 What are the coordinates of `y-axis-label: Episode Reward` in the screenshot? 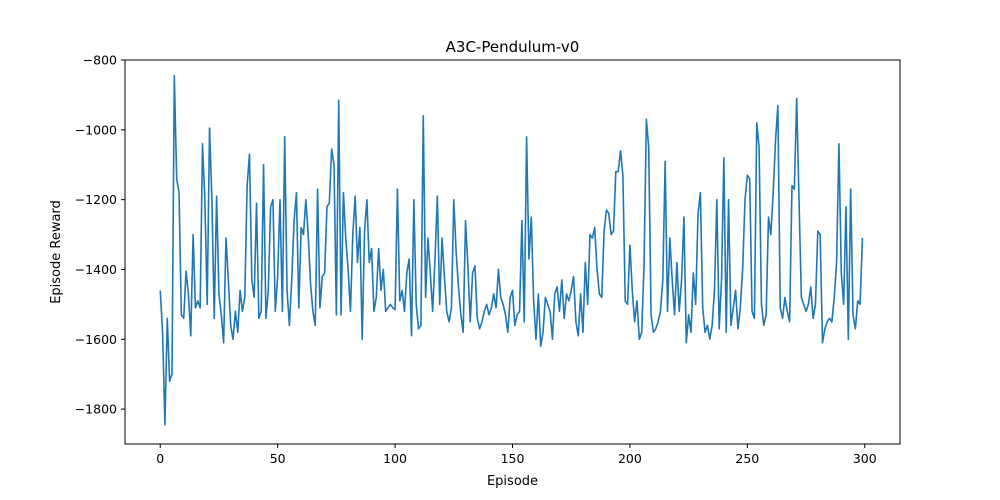 It's located at (56, 252).